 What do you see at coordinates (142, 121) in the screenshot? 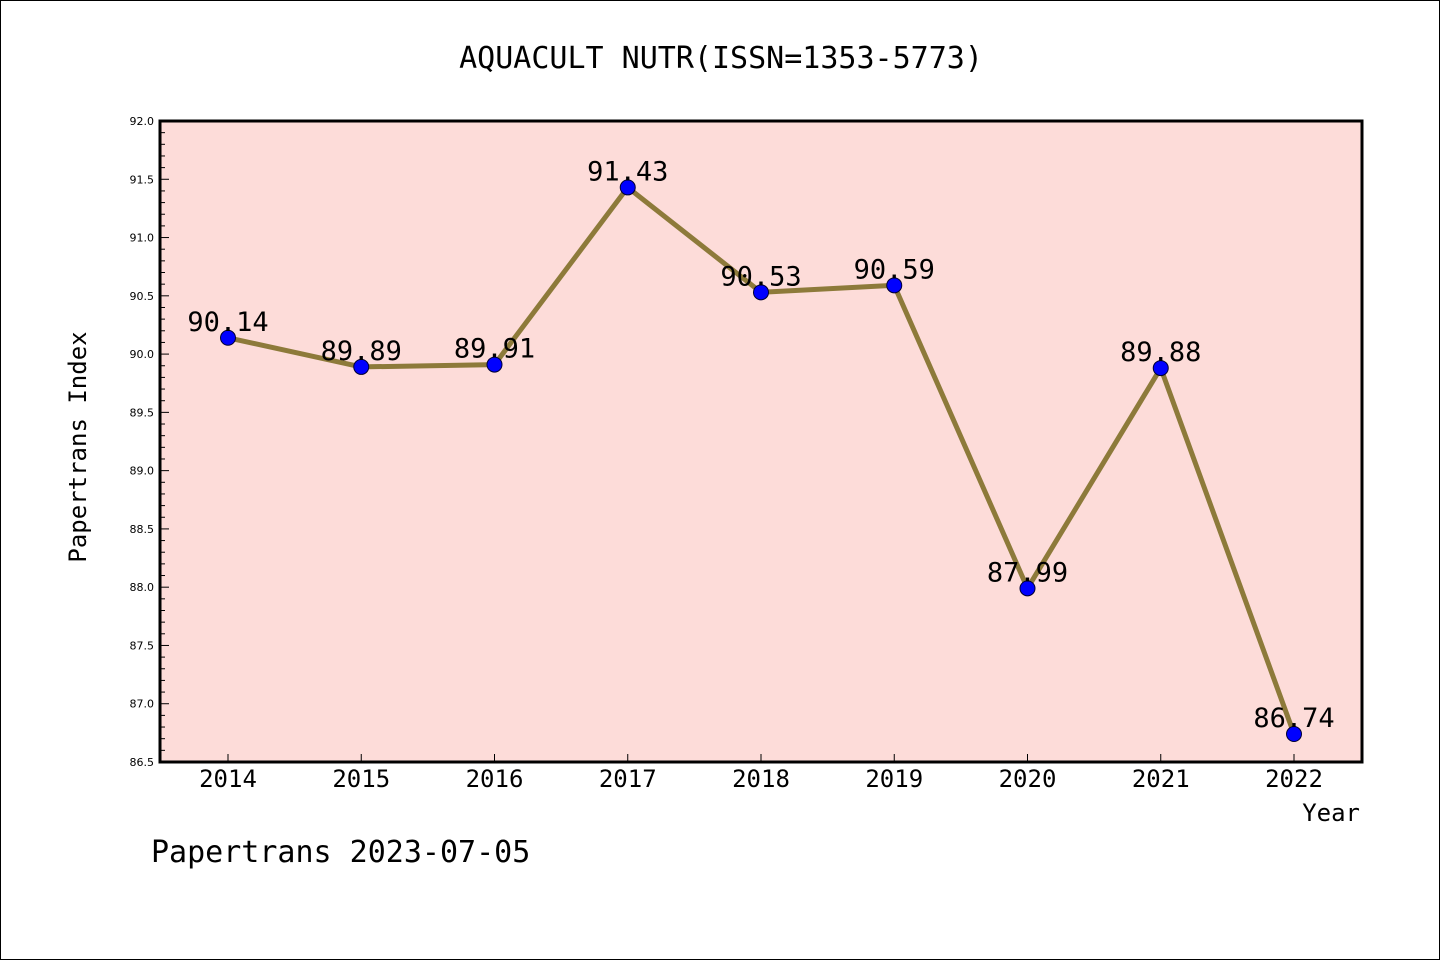
I see `y-tick-label: 92.0` at bounding box center [142, 121].